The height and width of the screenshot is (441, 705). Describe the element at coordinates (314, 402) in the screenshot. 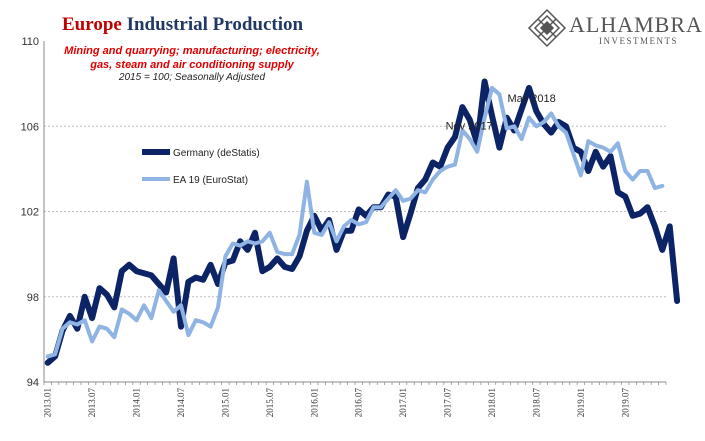

I see `x-tick-label: 2016.01` at that location.